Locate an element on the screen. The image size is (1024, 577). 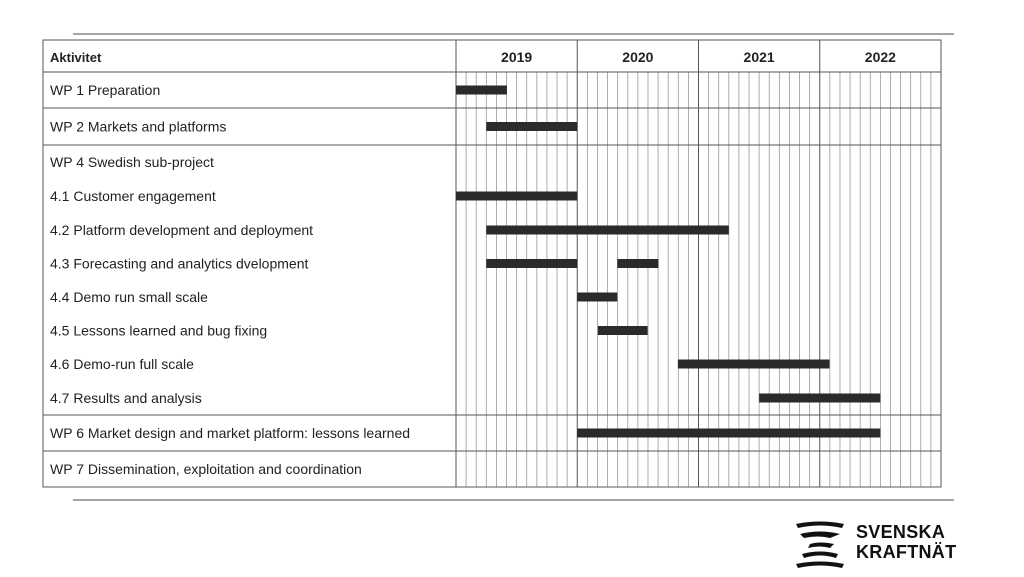
header-aktivitet: Aktivitet is located at coordinates (76, 57).